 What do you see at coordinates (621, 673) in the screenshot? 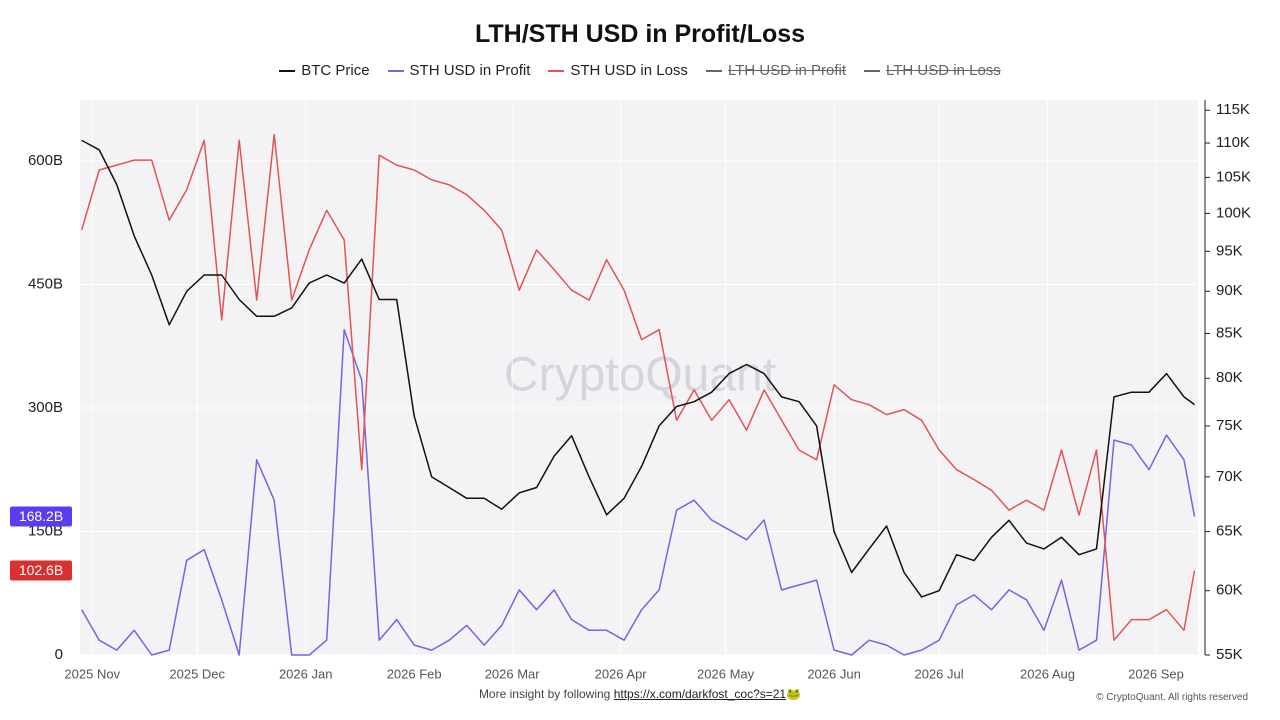
I see `x-tick-label: 2026 Apr` at bounding box center [621, 673].